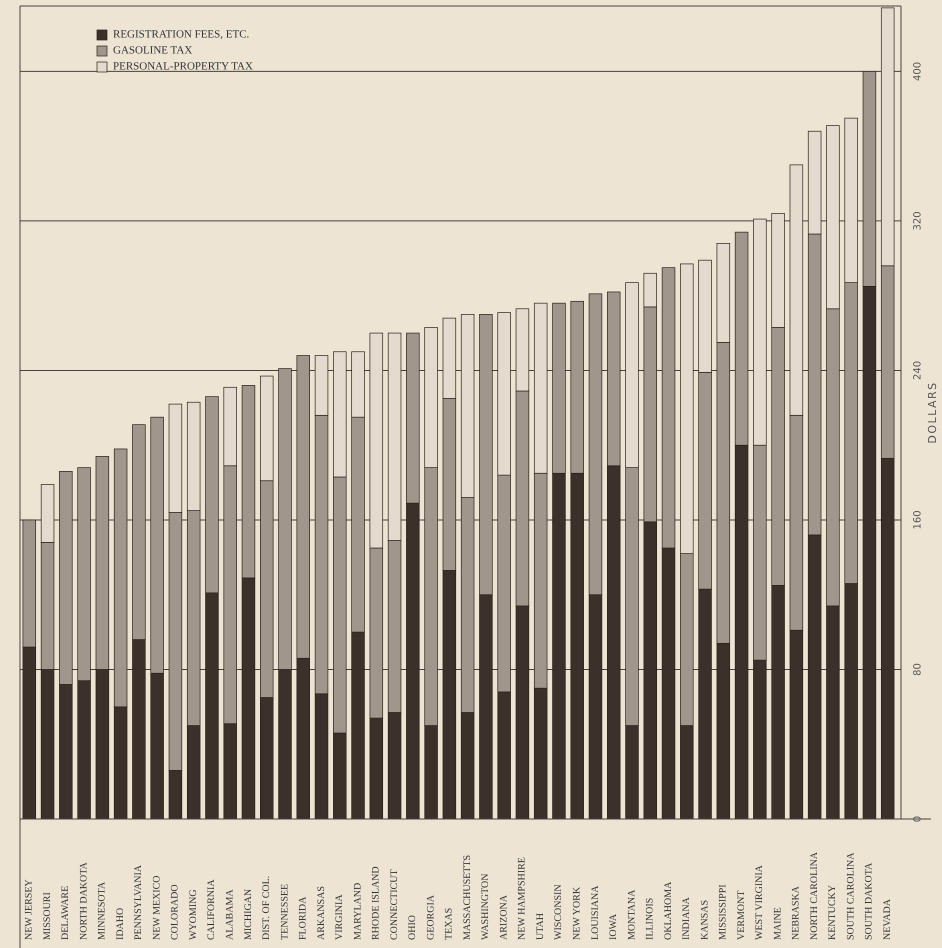 This screenshot has width=942, height=948. Describe the element at coordinates (850, 896) in the screenshot. I see `x-tick-label: SOUTH CAROLINA` at that location.